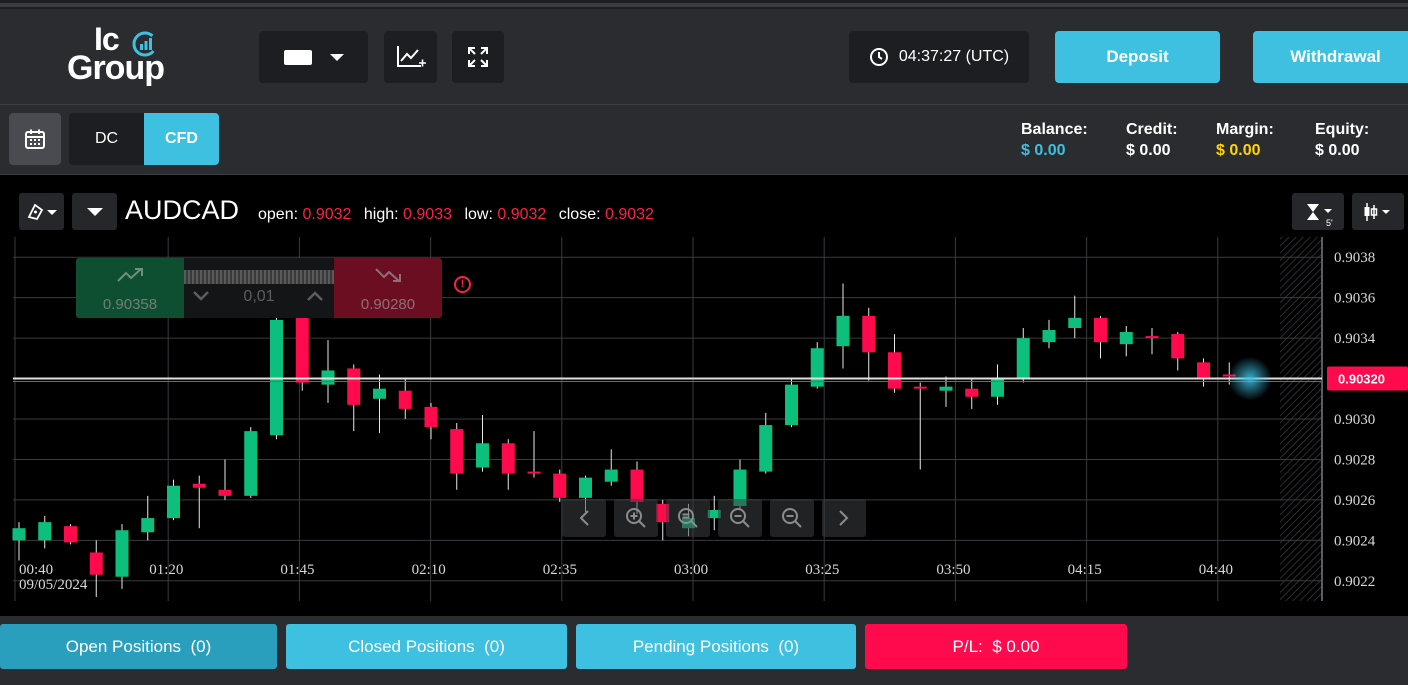 Image resolution: width=1408 pixels, height=685 pixels. Describe the element at coordinates (792, 518) in the screenshot. I see `zoom-out-more-button` at that location.